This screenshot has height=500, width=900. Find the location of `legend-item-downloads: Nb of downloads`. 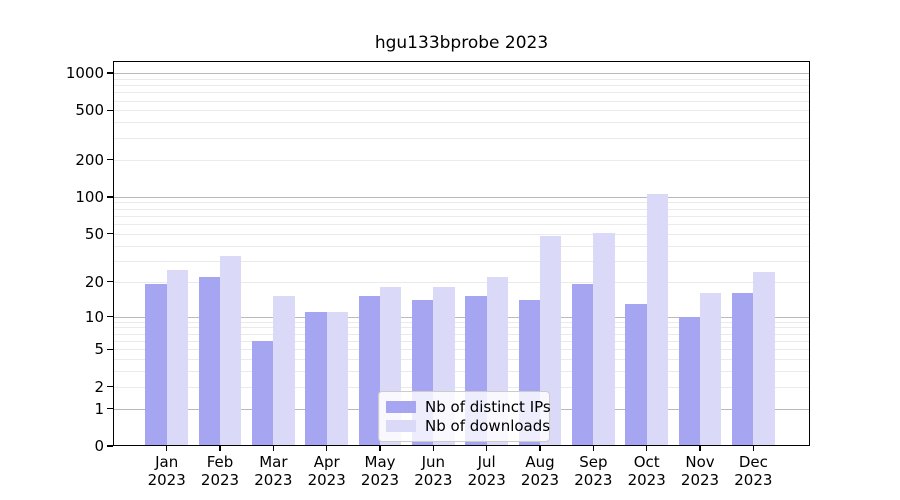

legend-item-downloads: Nb of downloads is located at coordinates (468, 426).